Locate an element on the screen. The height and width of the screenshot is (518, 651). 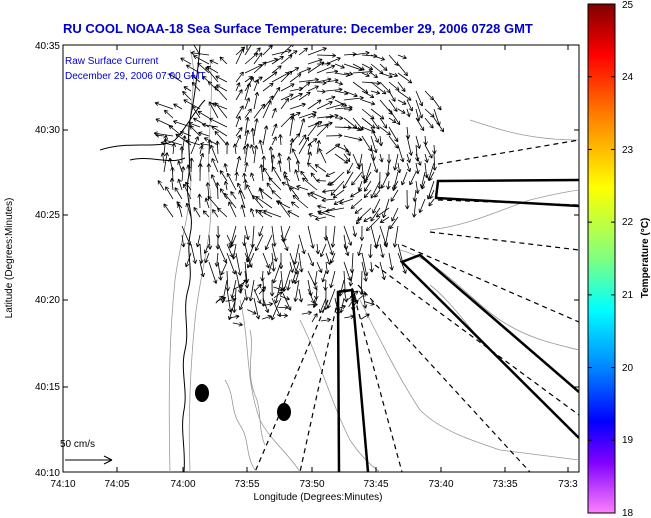
colorbar-tick-label: 24 is located at coordinates (628, 77).